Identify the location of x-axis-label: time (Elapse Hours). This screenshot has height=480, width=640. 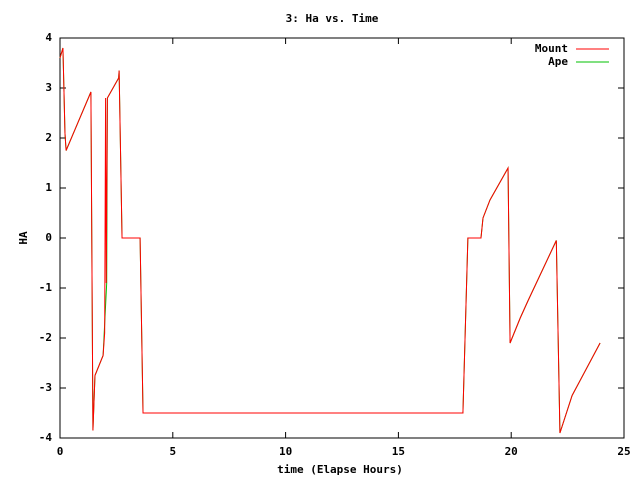
(340, 469).